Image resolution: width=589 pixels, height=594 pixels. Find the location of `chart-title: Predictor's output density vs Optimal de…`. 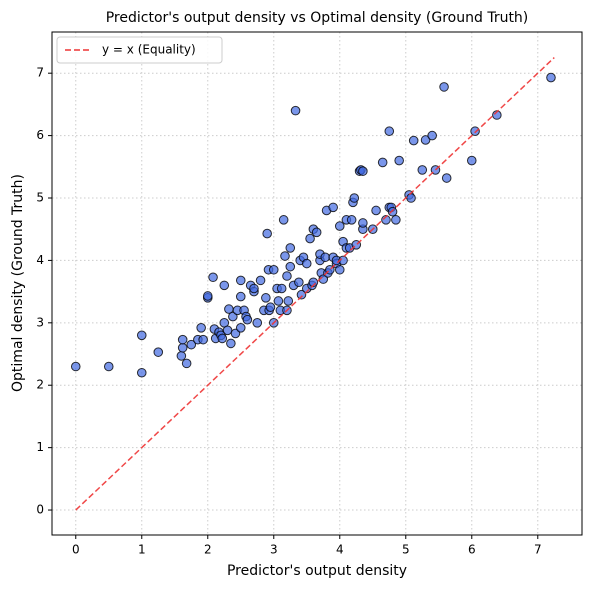

chart-title: Predictor's output density vs Optimal de… is located at coordinates (317, 18).